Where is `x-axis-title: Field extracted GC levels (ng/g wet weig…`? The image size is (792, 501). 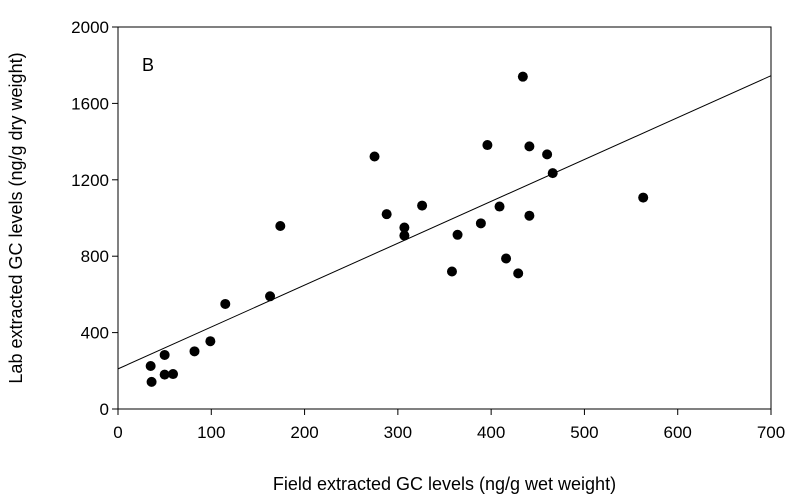
x-axis-title: Field extracted GC levels (ng/g wet weig… is located at coordinates (444, 484).